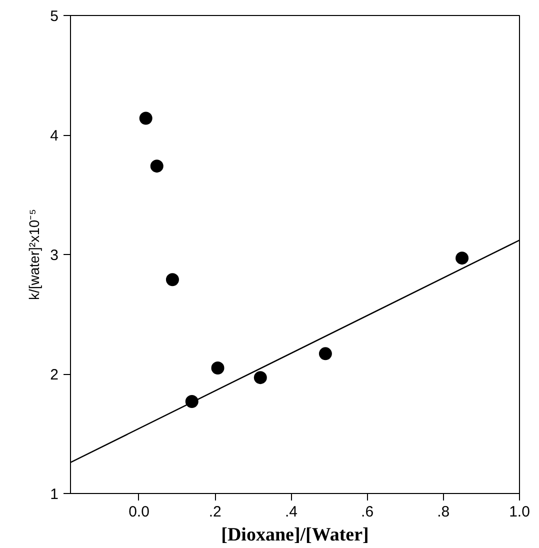 The width and height of the screenshot is (539, 548). Describe the element at coordinates (54, 255) in the screenshot. I see `y-tick-label: 3` at that location.